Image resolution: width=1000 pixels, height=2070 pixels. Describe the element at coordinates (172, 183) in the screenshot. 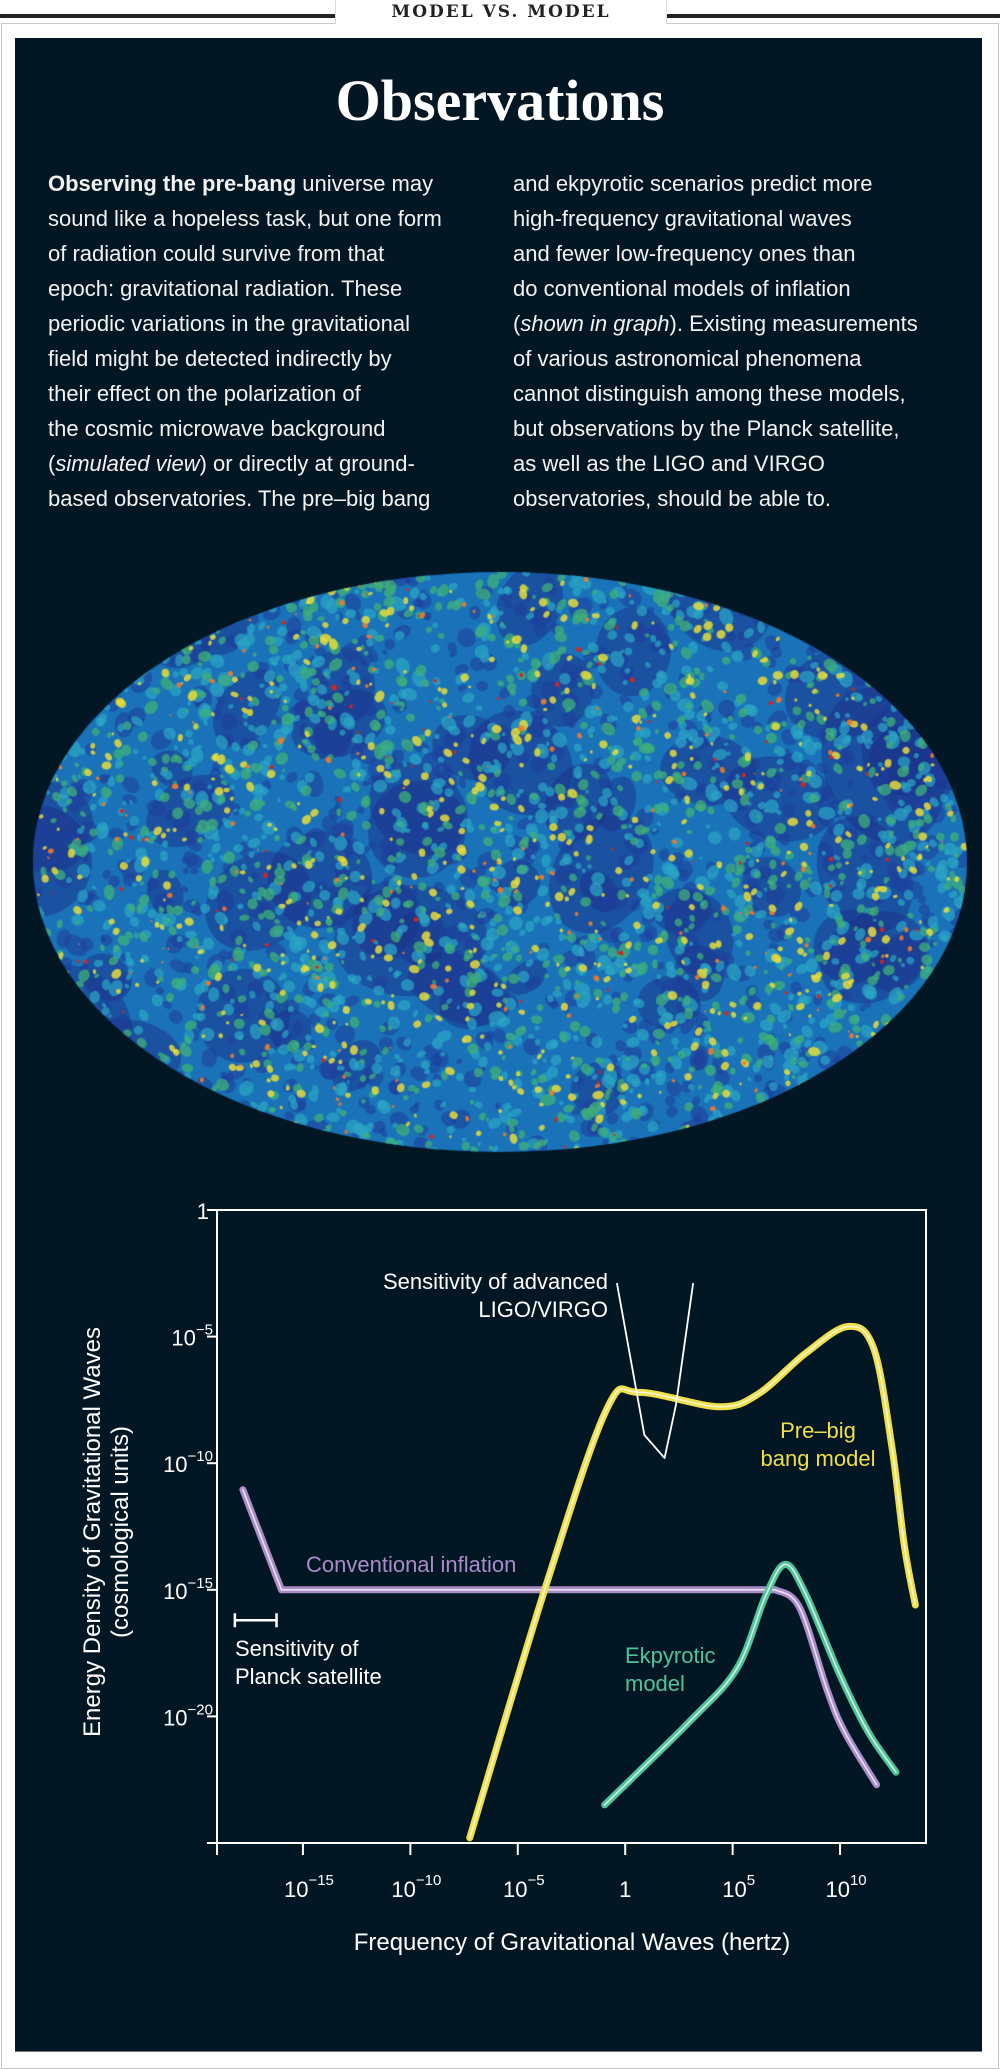

I see `lead-in-bold: Observing the pre-bang` at that location.